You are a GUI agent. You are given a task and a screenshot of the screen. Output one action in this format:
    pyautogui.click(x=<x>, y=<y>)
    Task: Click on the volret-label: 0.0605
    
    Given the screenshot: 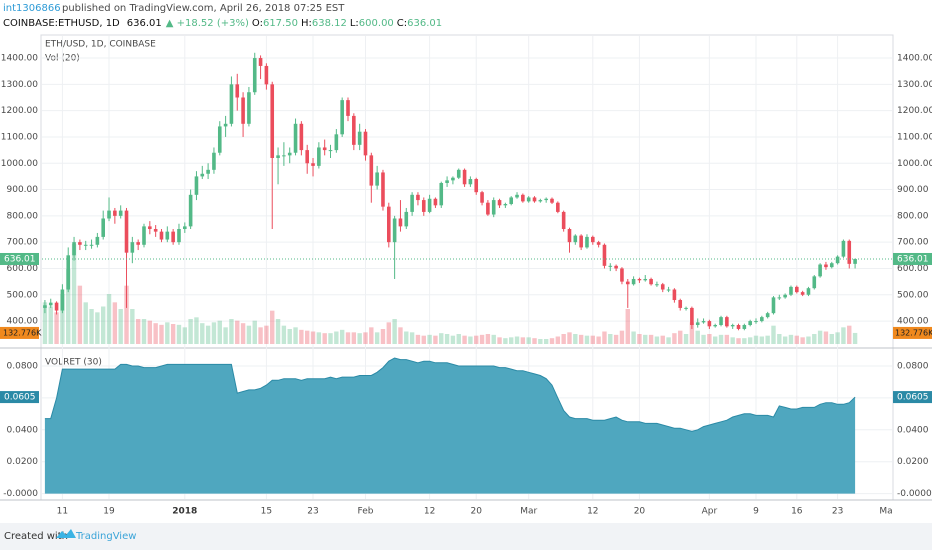 What is the action you would take?
    pyautogui.click(x=913, y=398)
    